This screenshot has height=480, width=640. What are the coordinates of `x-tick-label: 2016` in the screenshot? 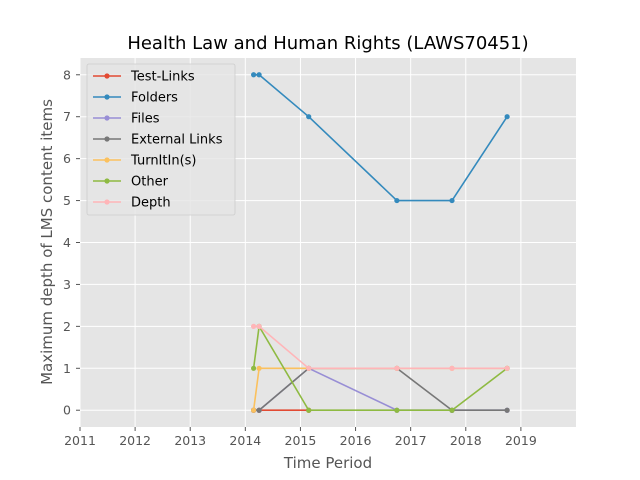 It's located at (356, 440).